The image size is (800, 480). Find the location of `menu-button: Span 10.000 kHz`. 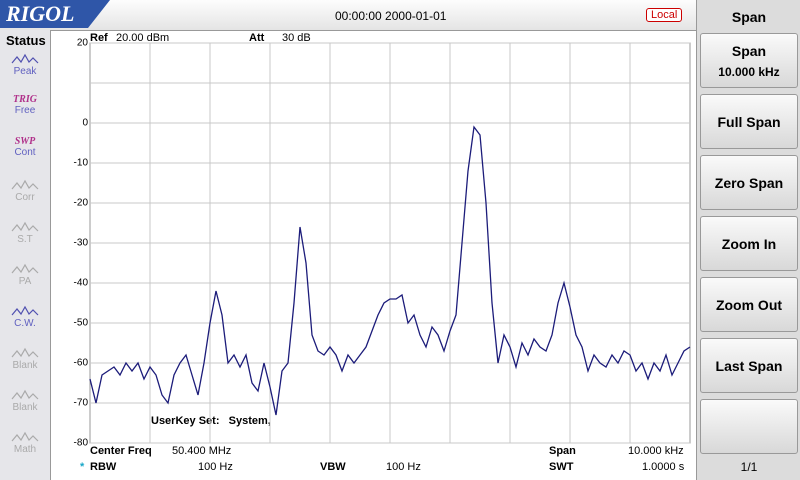

menu-button: Span 10.000 kHz is located at coordinates (749, 60).